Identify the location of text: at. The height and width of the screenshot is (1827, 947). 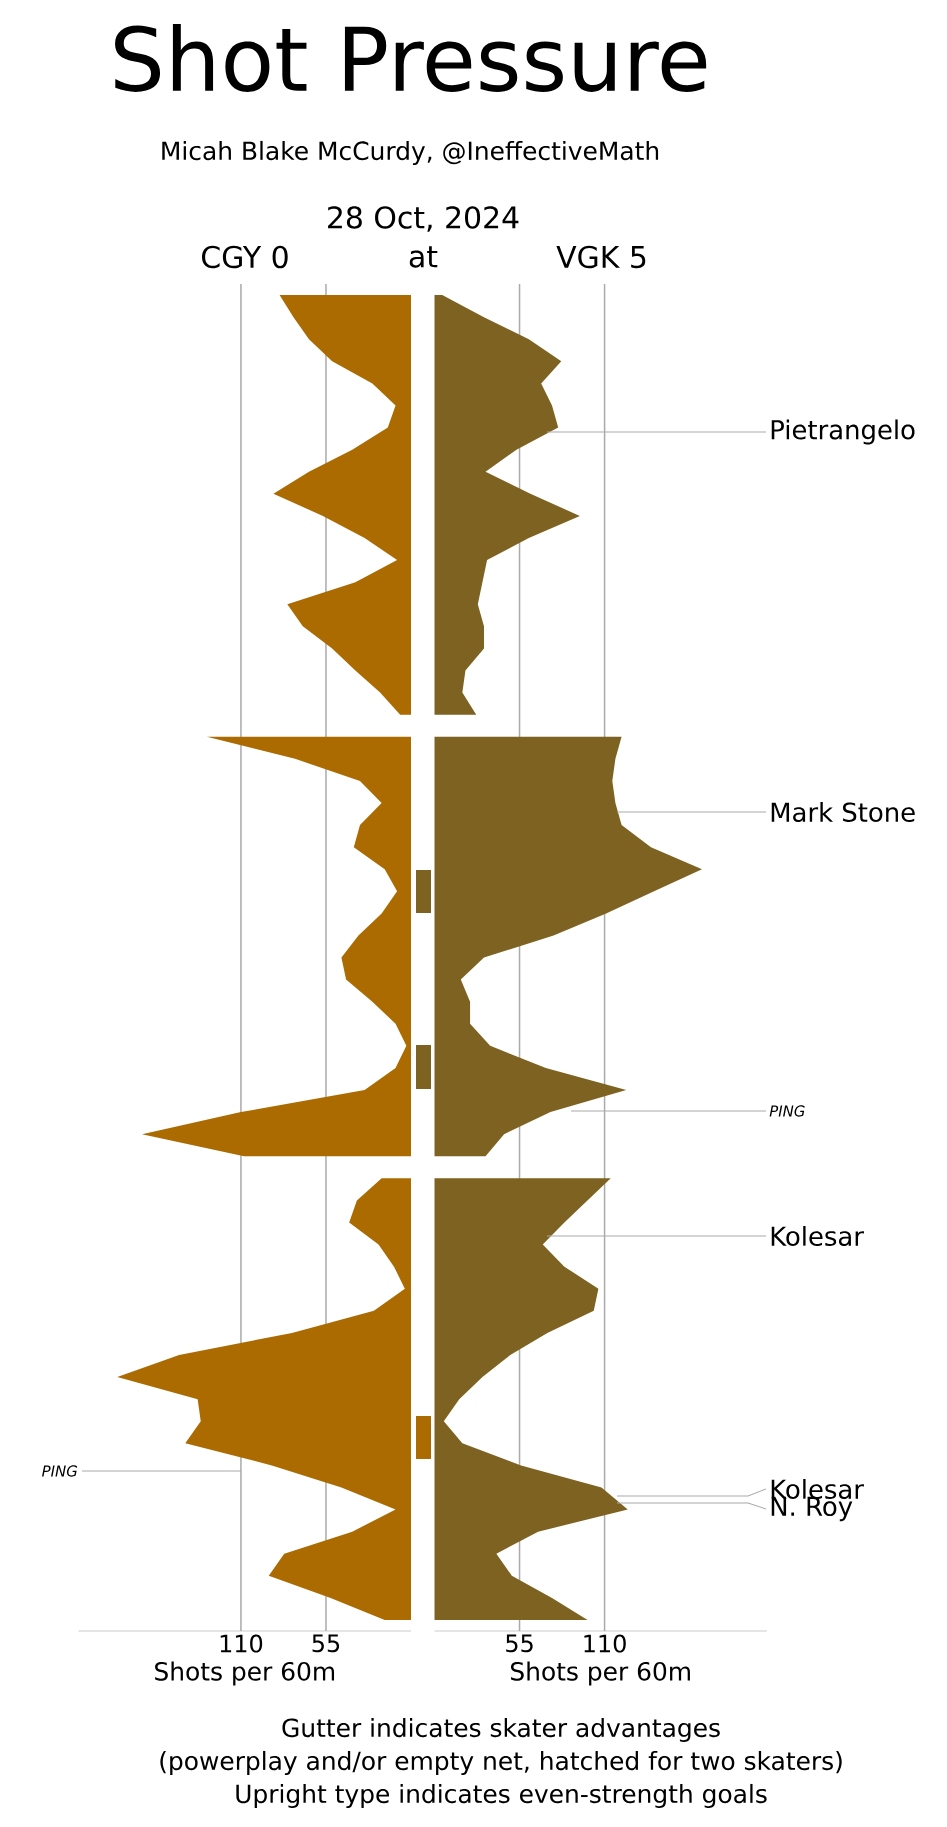
(423, 257).